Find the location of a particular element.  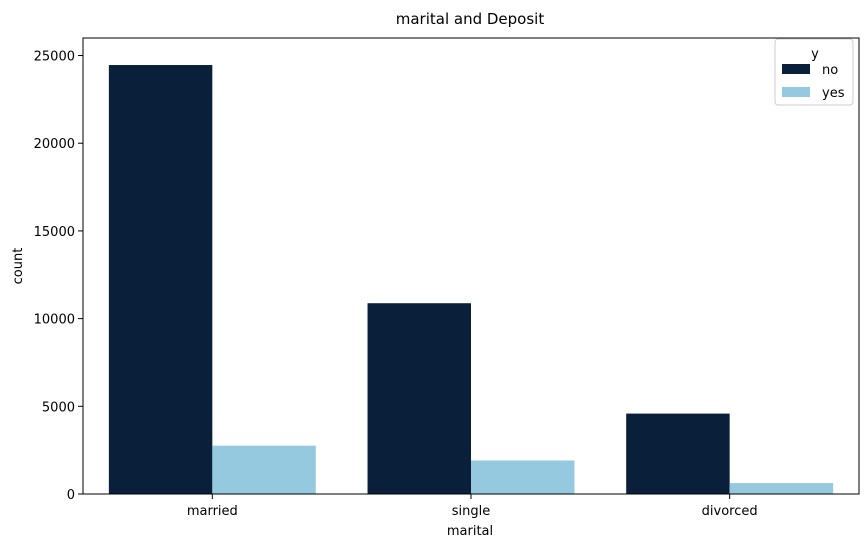

bar-no-divorced is located at coordinates (678, 453).